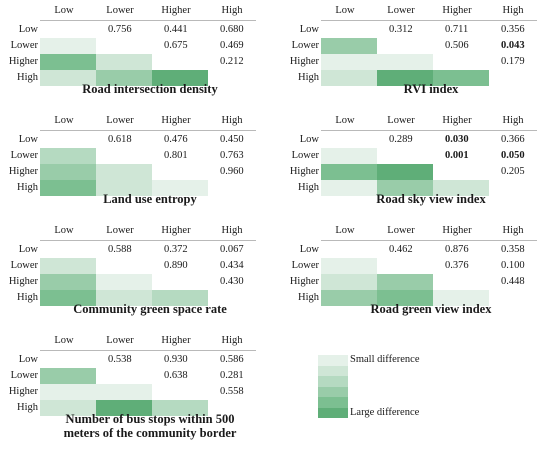 This screenshot has height=450, width=550. I want to click on panel-title: Road sky view index, so click(431, 199).